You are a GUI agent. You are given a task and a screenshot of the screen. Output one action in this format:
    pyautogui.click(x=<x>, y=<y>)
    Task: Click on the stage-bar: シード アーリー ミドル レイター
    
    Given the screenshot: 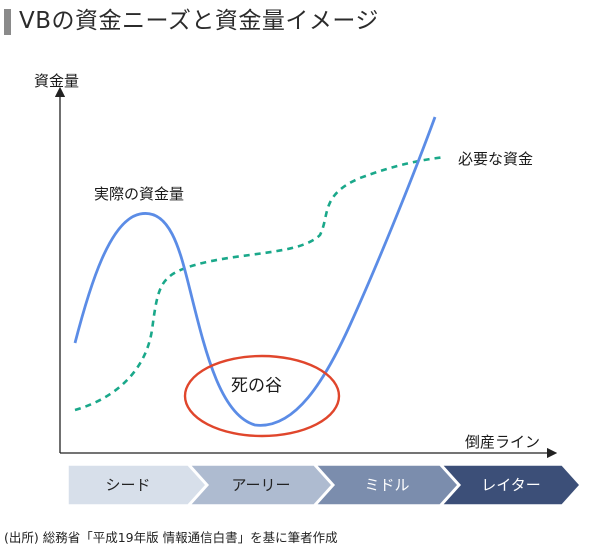 What is the action you would take?
    pyautogui.click(x=324, y=485)
    